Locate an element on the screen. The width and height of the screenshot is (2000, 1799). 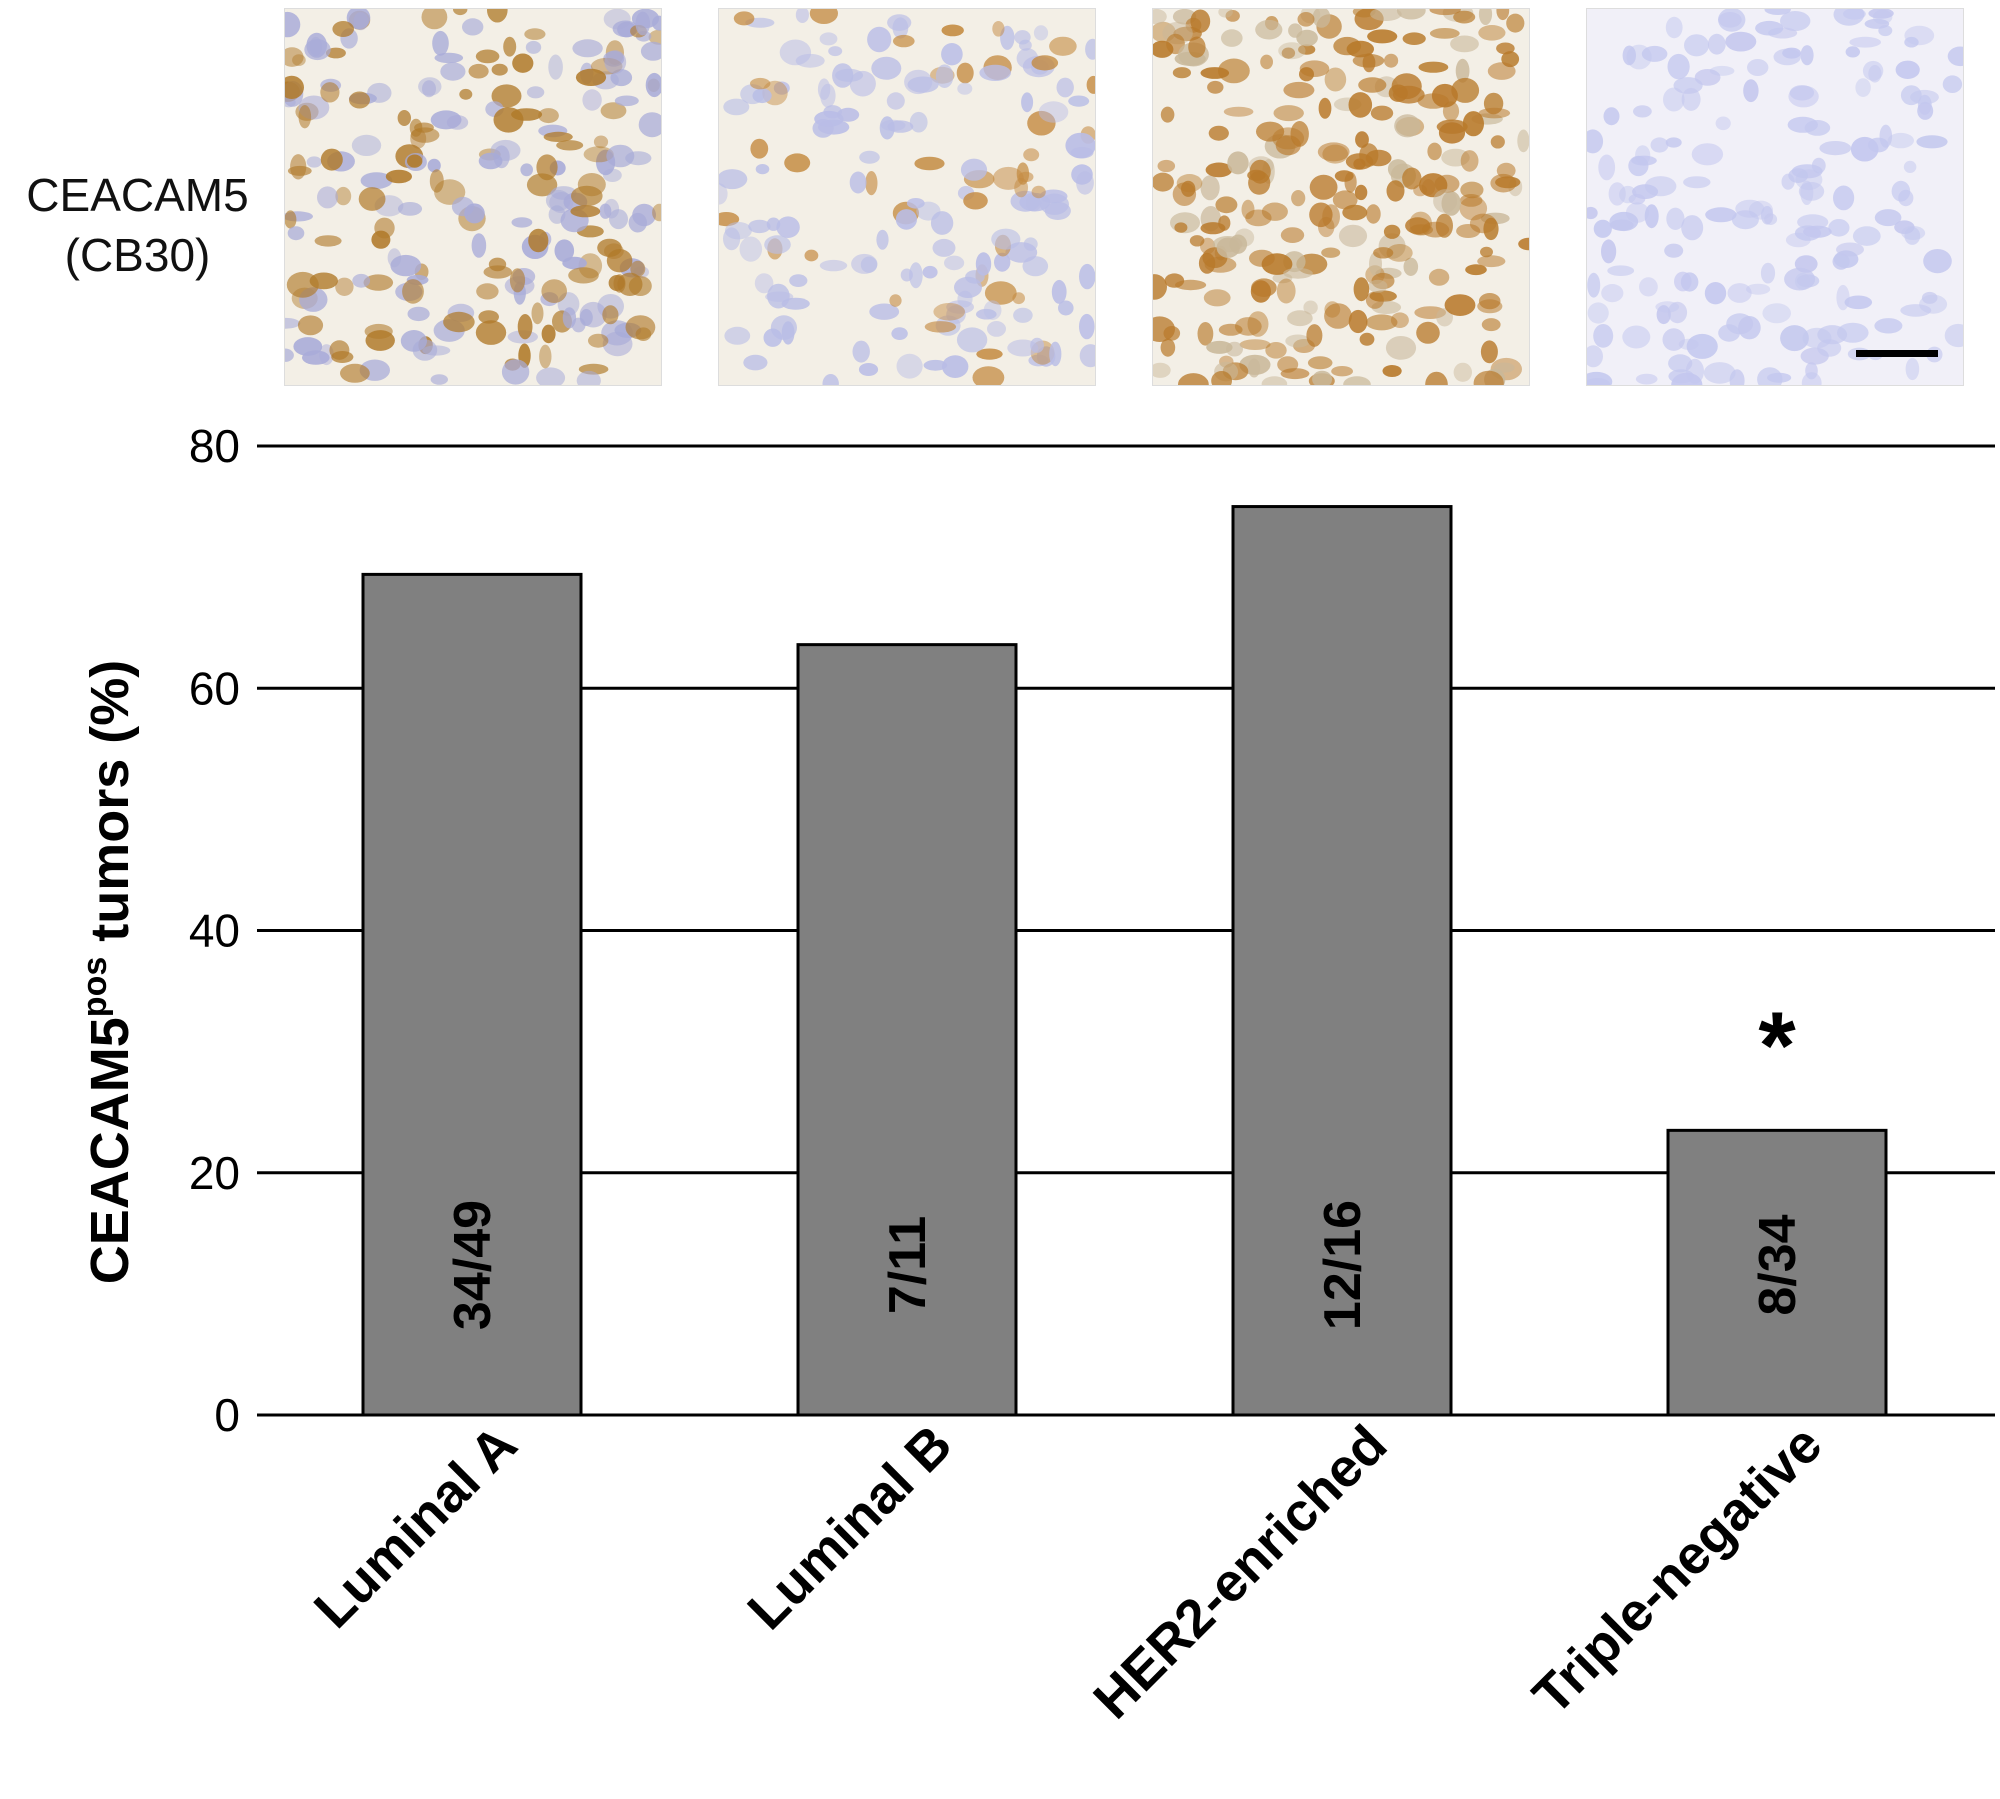
y-tick-label: 0 is located at coordinates (227, 1415).